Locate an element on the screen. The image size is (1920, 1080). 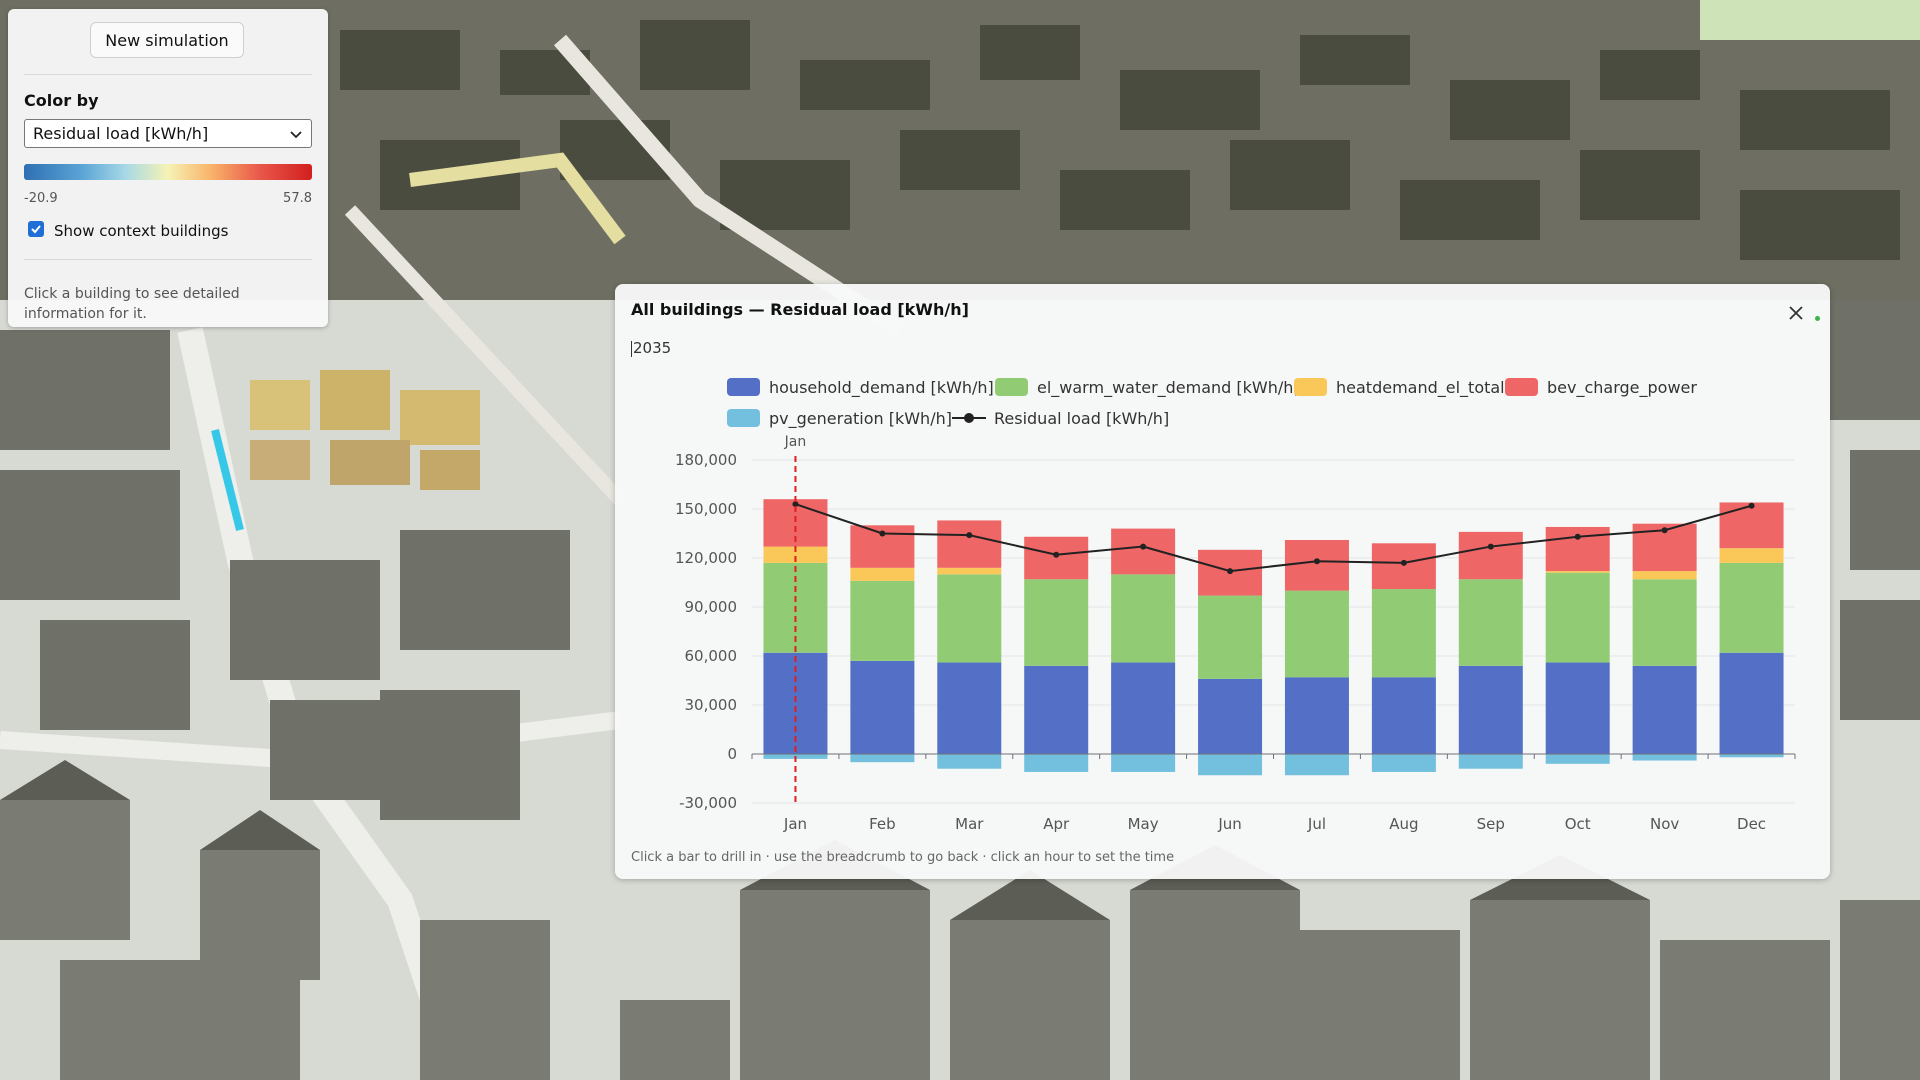
legend-marker is located at coordinates (969, 418).